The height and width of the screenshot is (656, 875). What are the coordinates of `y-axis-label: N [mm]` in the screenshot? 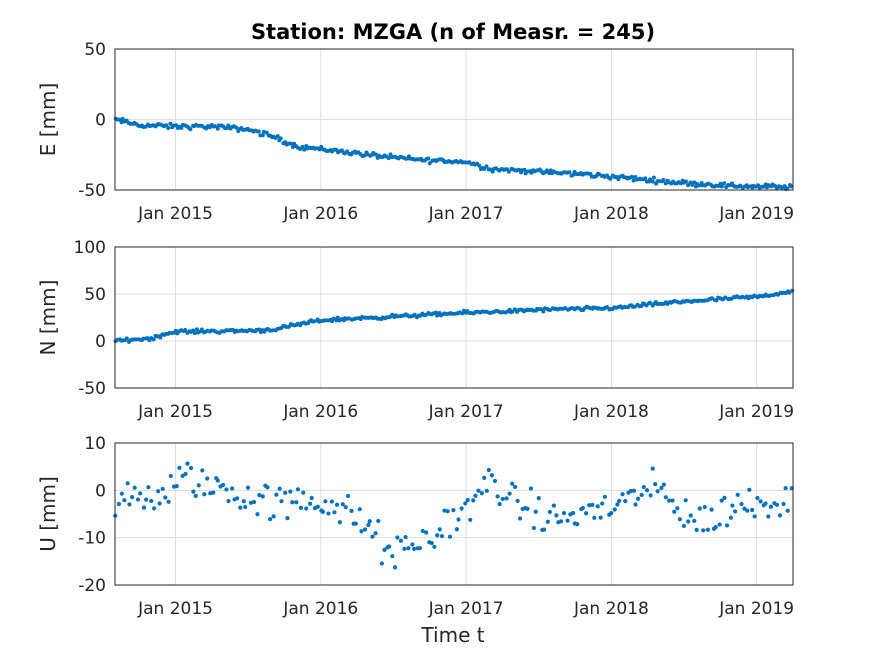 It's located at (48, 318).